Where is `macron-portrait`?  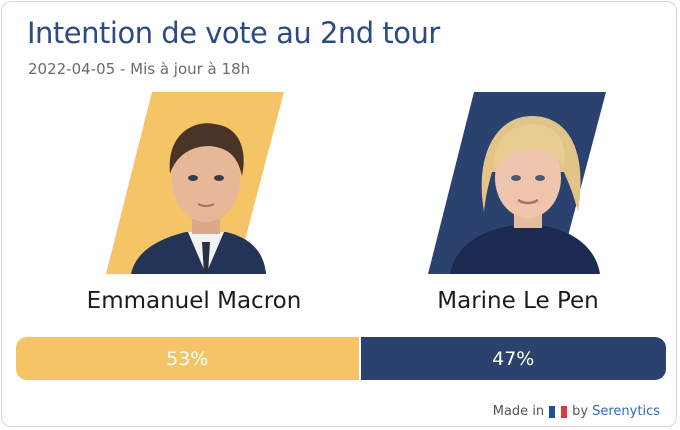
macron-portrait is located at coordinates (206, 183).